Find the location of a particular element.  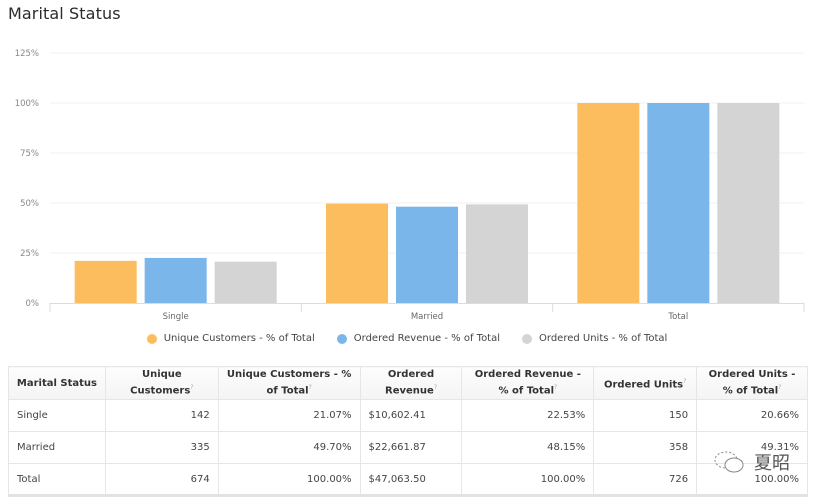

cell-ordered-units-pct: 100.00% is located at coordinates (752, 479).